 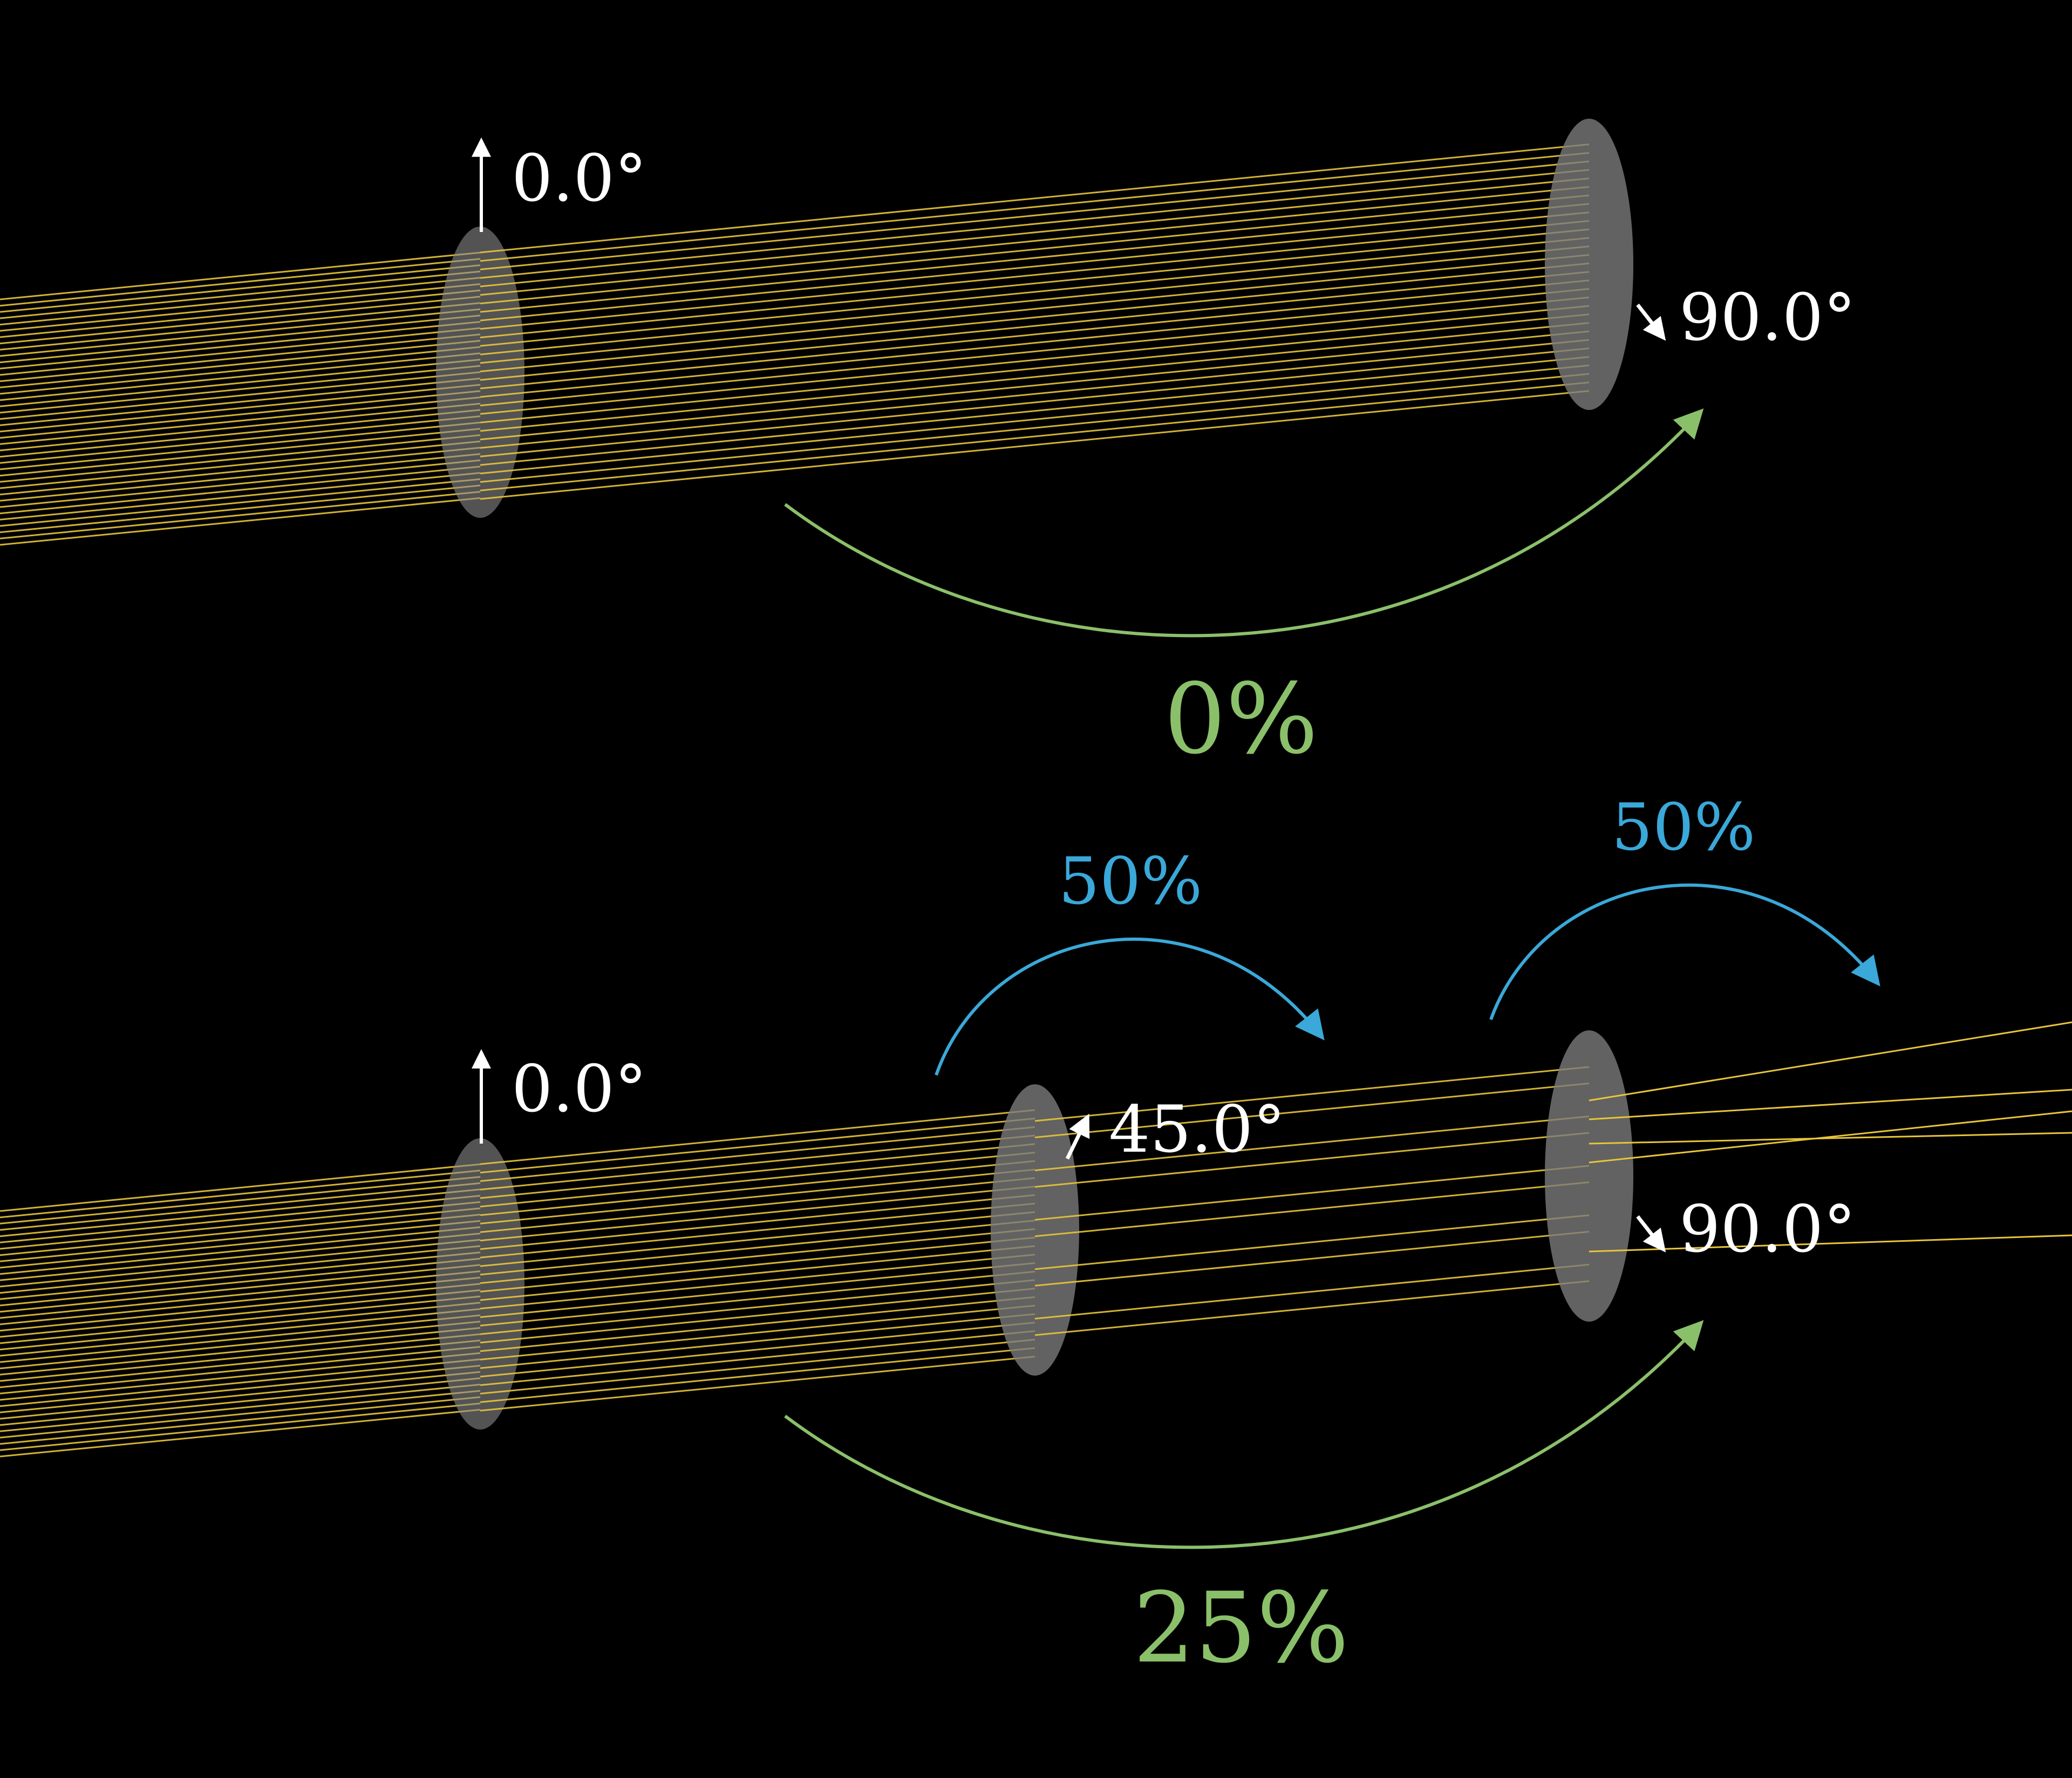 I want to click on bottom-incoming-beam, so click(x=240, y=1310).